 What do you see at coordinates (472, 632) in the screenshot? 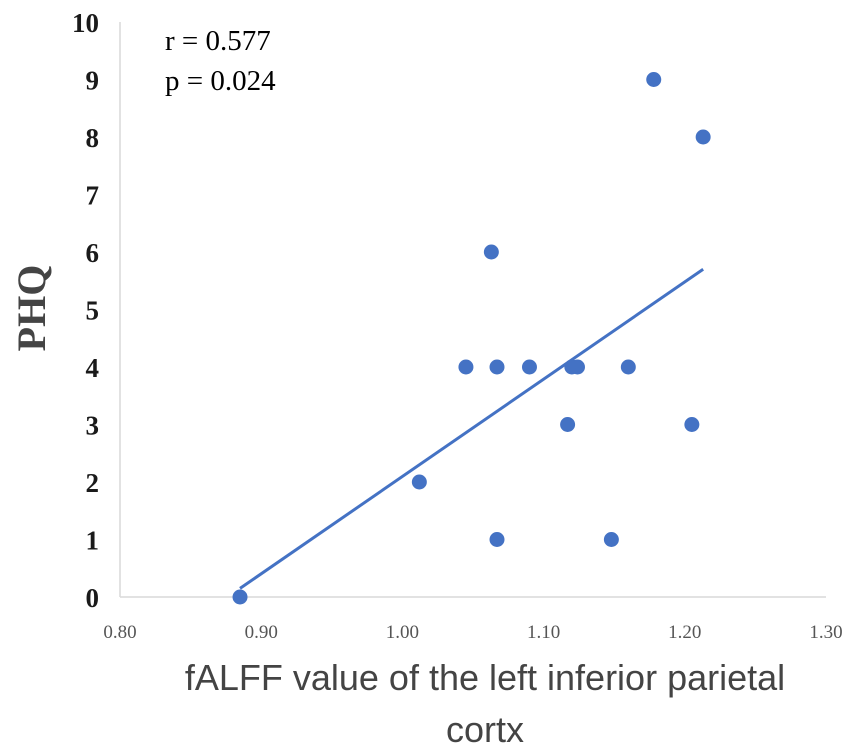
I see `x-tick-labels: 0.80 0.90 1.00 1.10 1.20 1.30` at bounding box center [472, 632].